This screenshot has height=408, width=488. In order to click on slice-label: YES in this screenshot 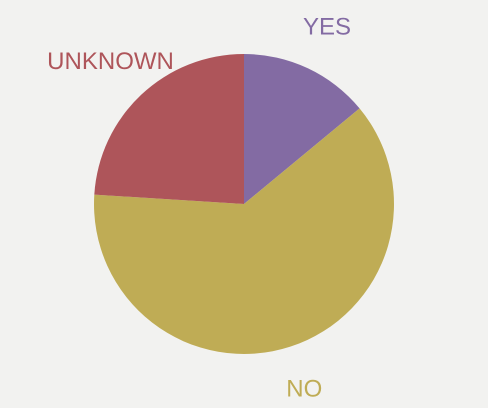, I will do `click(327, 27)`.